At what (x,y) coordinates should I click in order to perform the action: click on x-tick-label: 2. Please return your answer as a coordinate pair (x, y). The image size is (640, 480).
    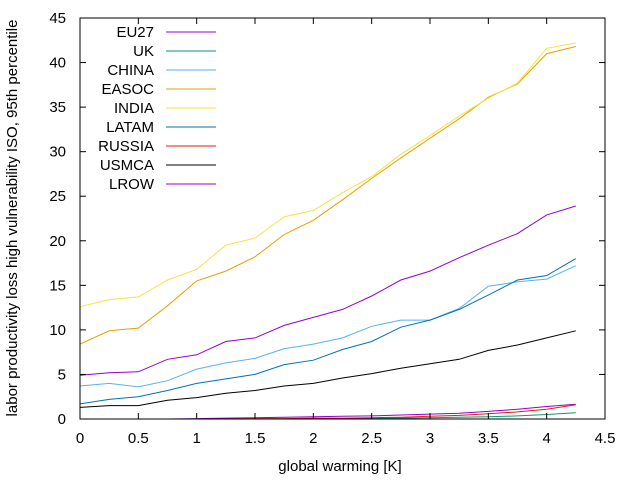
    Looking at the image, I should click on (313, 438).